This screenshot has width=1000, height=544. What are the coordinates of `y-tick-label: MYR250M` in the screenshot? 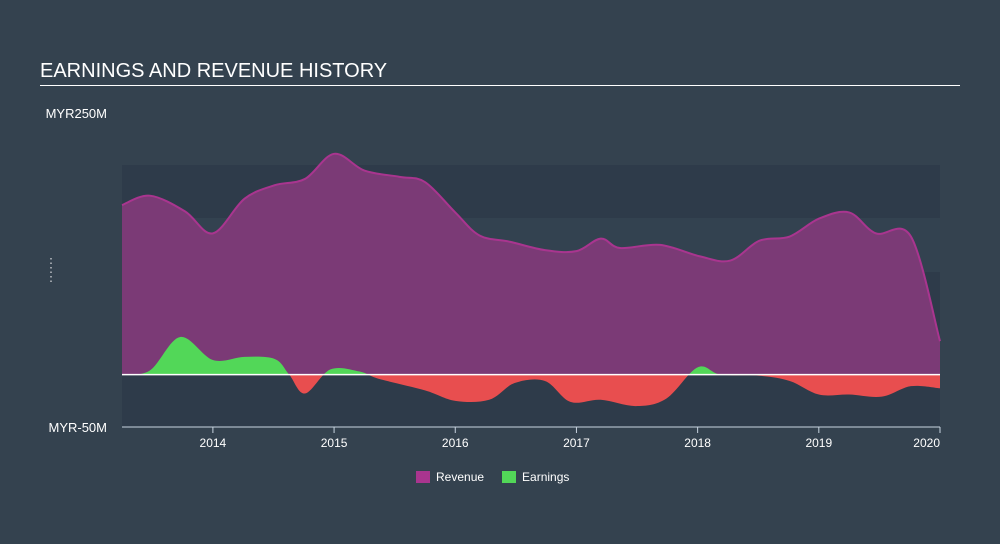 It's located at (76, 113).